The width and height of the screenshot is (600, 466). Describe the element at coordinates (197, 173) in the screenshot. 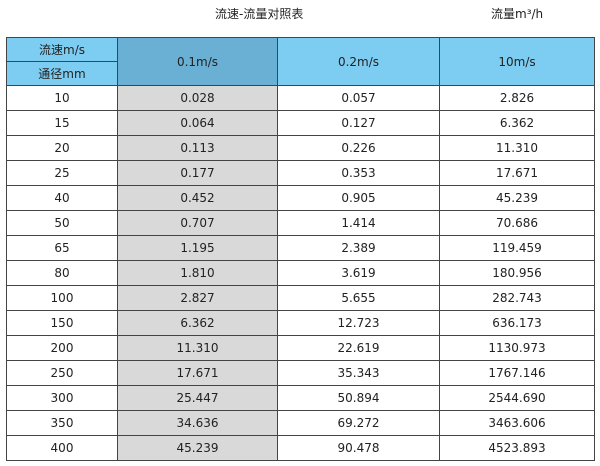

I see `flow-cell: 0.177` at that location.